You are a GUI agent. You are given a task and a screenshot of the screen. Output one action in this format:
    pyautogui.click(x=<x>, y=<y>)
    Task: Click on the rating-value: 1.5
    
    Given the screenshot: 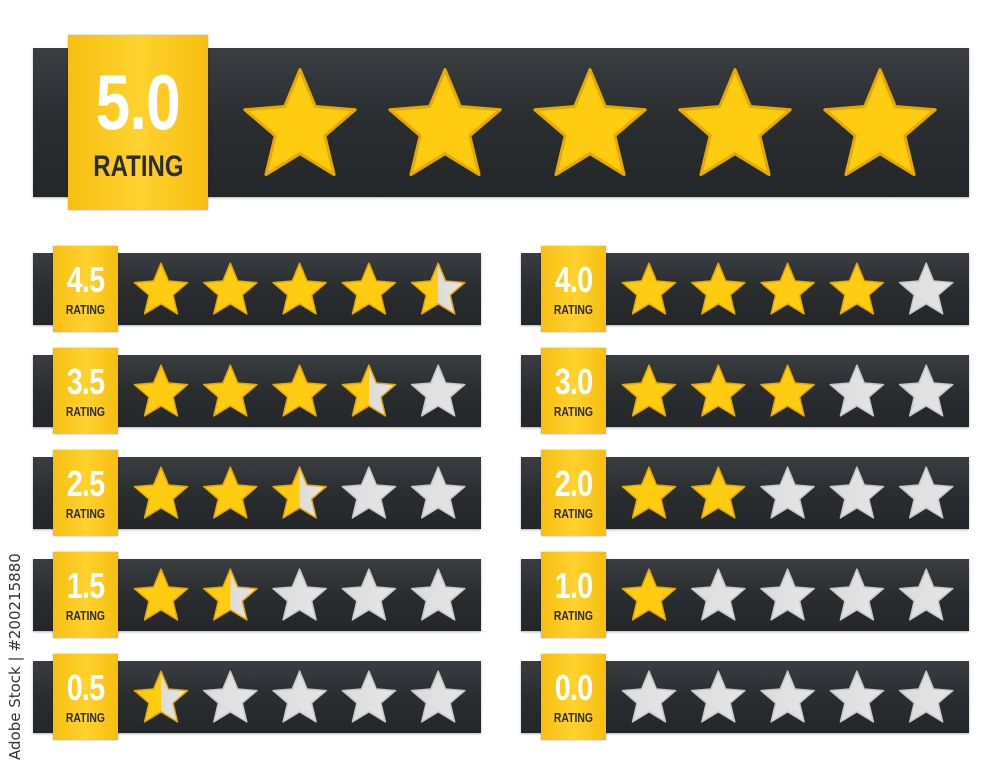 What is the action you would take?
    pyautogui.click(x=85, y=586)
    